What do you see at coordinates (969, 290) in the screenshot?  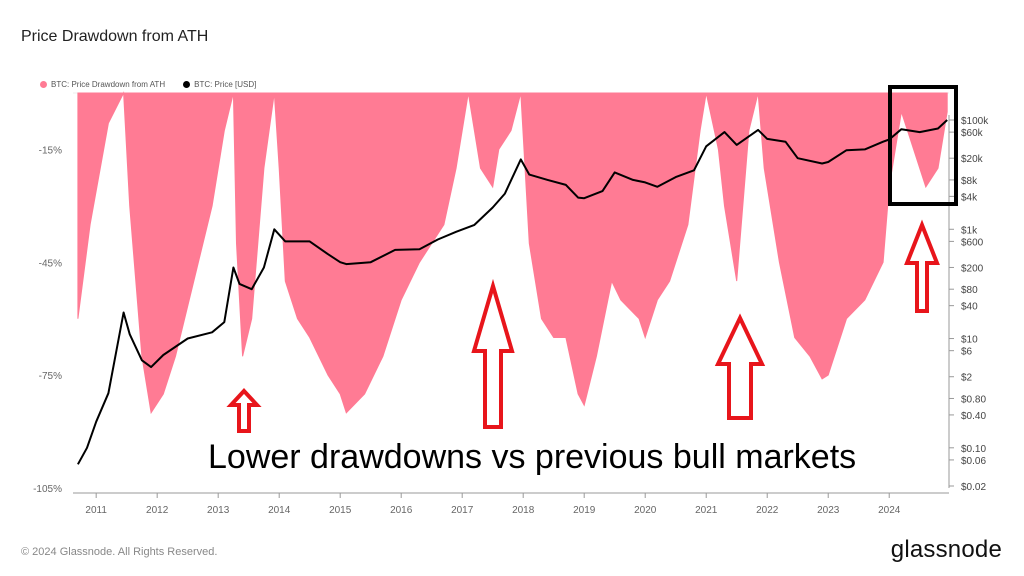 I see `right-axis-tick: $80` at bounding box center [969, 290].